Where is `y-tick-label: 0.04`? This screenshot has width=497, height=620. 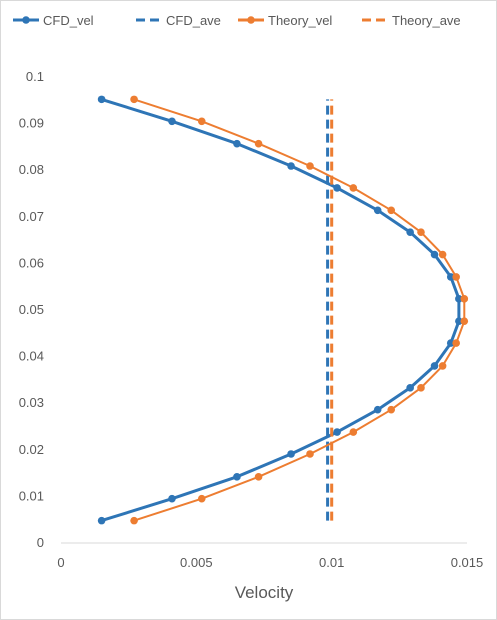
y-tick-label: 0.04 is located at coordinates (31, 356).